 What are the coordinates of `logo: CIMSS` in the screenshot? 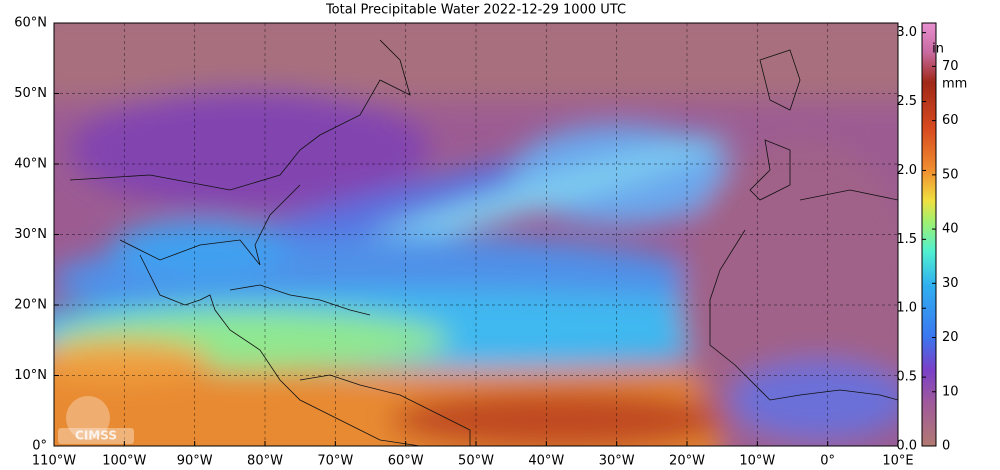 It's located at (96, 420).